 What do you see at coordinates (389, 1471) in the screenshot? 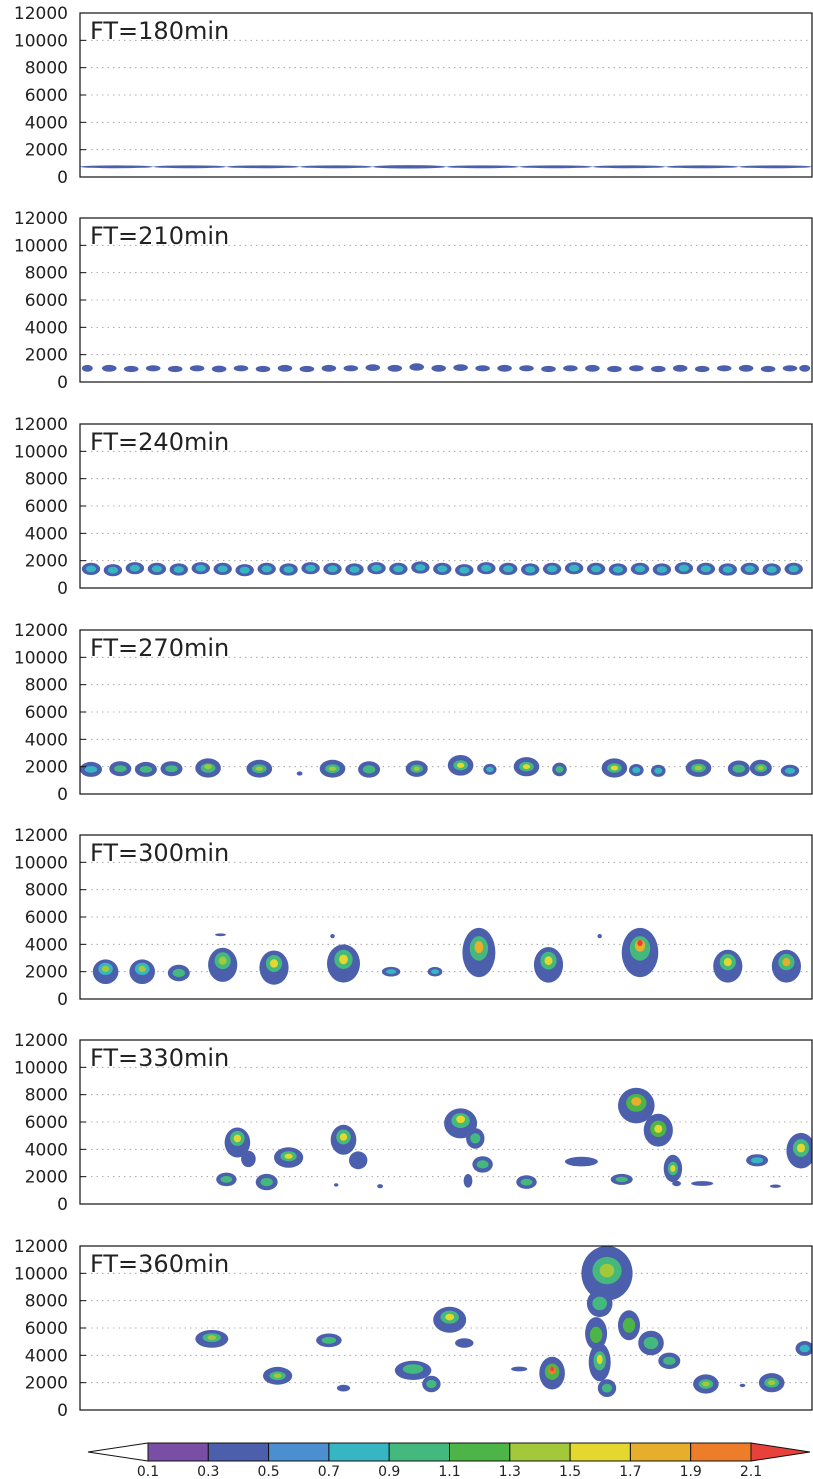
I see `colorbar-label: 0.9` at bounding box center [389, 1471].